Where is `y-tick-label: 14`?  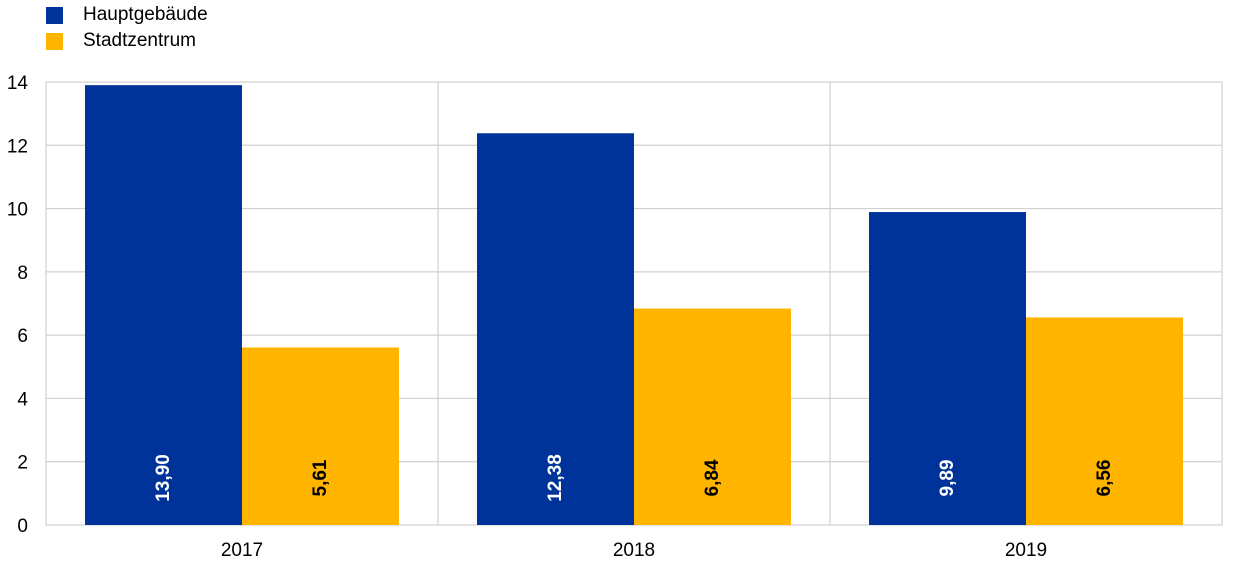 y-tick-label: 14 is located at coordinates (18, 83).